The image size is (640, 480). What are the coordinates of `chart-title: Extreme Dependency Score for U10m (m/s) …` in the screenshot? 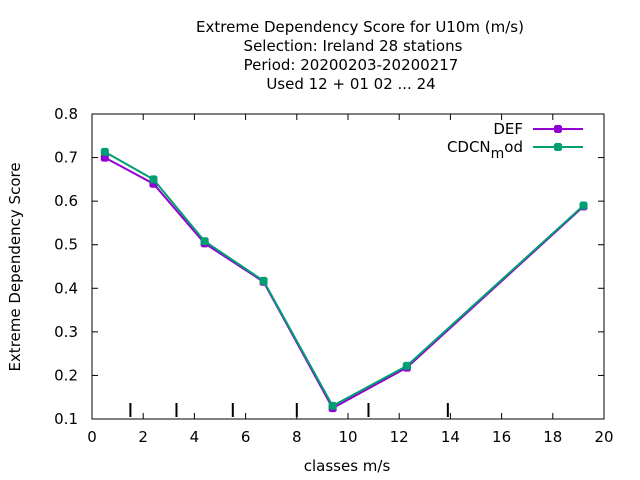 It's located at (360, 55).